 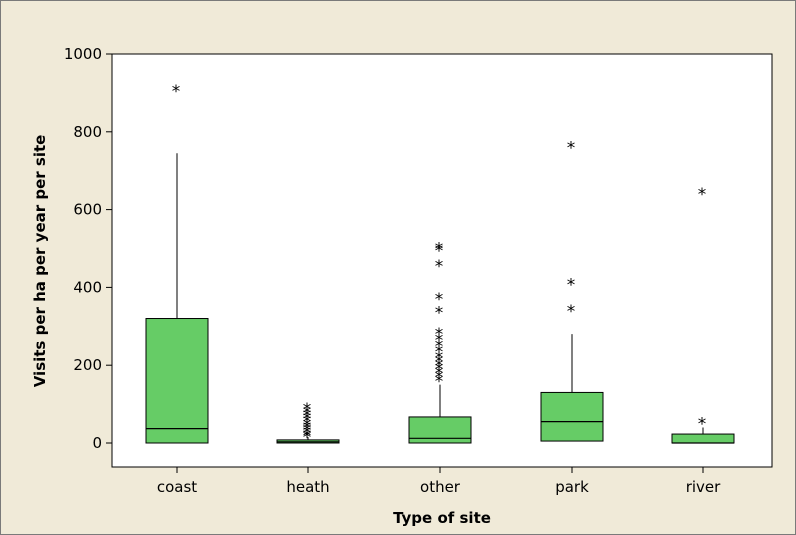 I want to click on x-tick-label: coast, so click(x=177, y=487).